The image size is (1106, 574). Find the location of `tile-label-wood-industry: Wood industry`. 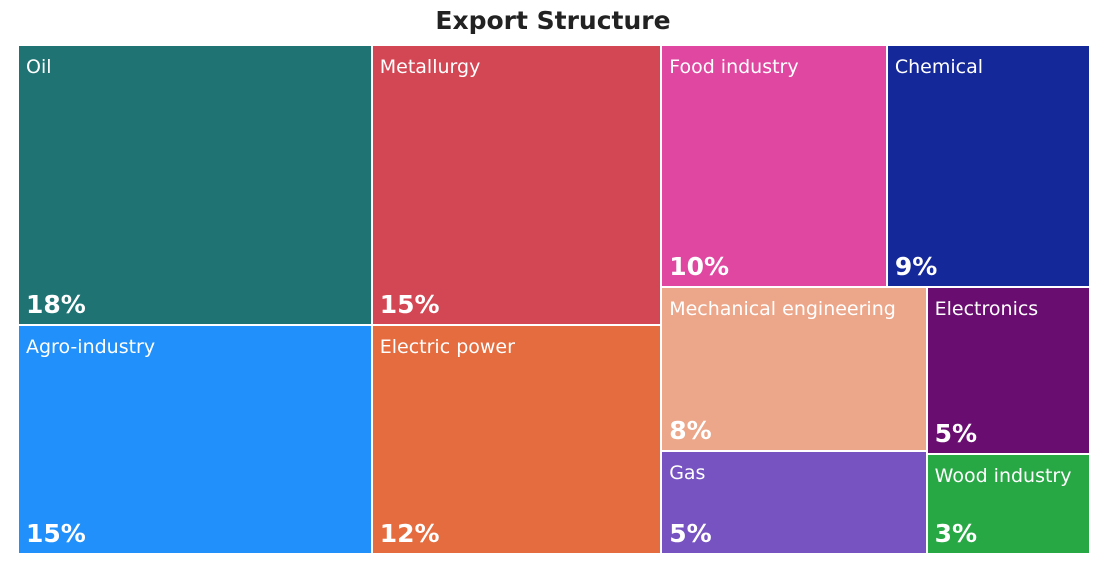

tile-label-wood-industry: Wood industry is located at coordinates (1003, 475).